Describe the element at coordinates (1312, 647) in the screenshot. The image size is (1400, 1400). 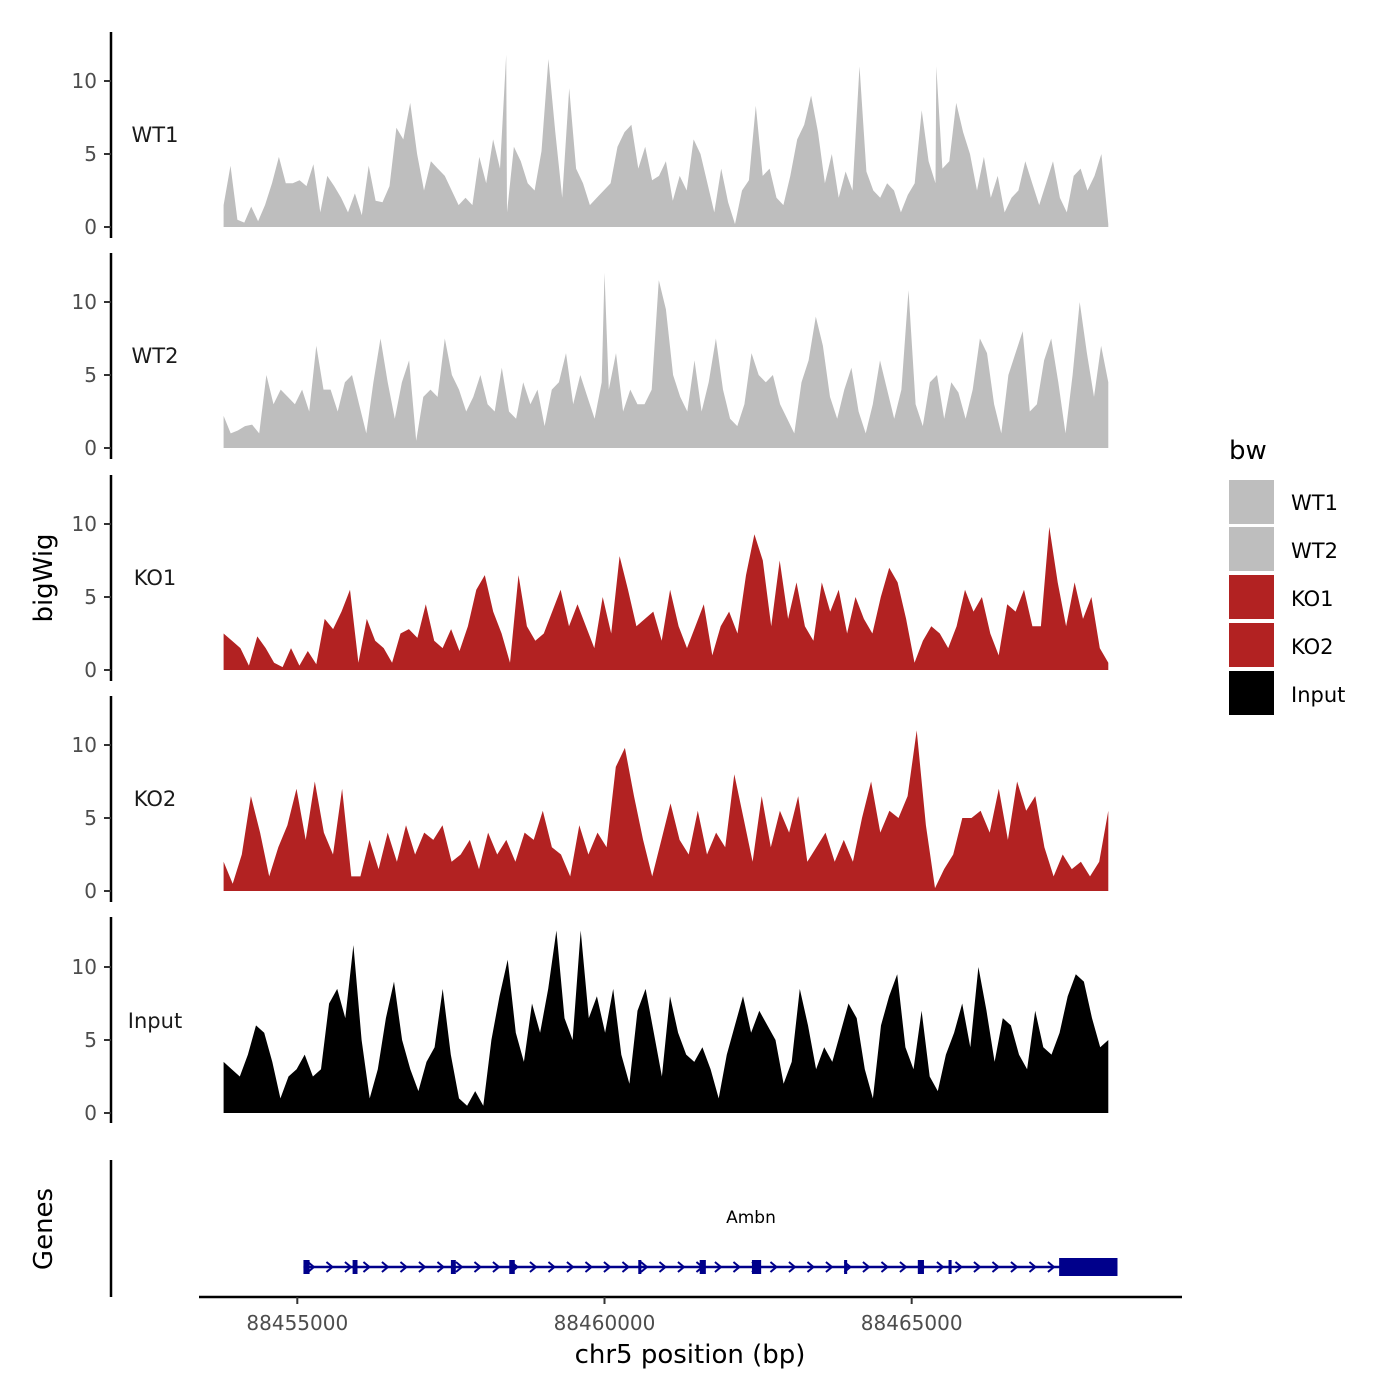
I see `legend-label-ko2: KO2` at that location.